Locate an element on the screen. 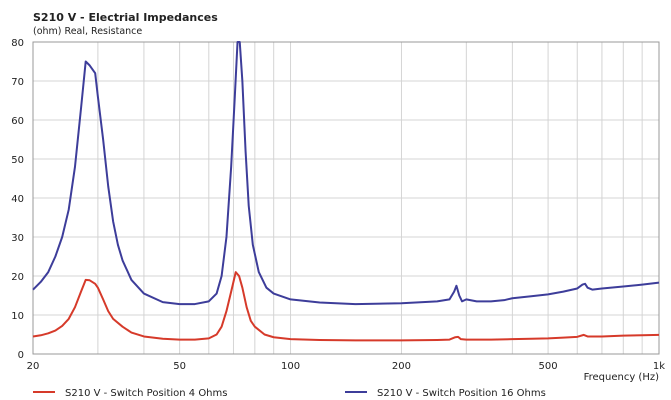  y-tick-label: 20 is located at coordinates (17, 277).